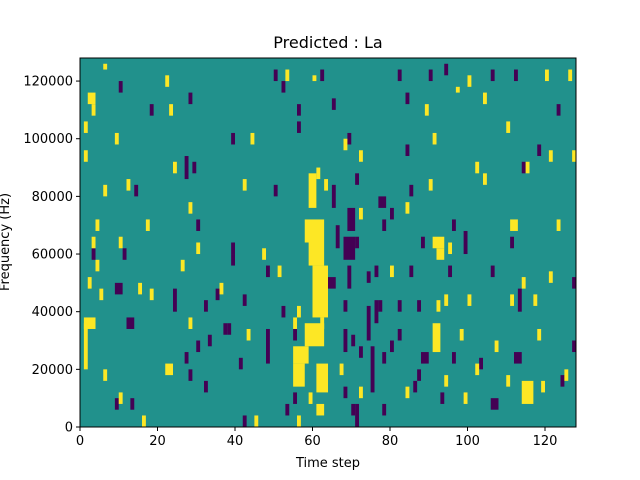 This screenshot has height=480, width=640. What do you see at coordinates (327, 463) in the screenshot?
I see `x-axis-label: Time step` at bounding box center [327, 463].